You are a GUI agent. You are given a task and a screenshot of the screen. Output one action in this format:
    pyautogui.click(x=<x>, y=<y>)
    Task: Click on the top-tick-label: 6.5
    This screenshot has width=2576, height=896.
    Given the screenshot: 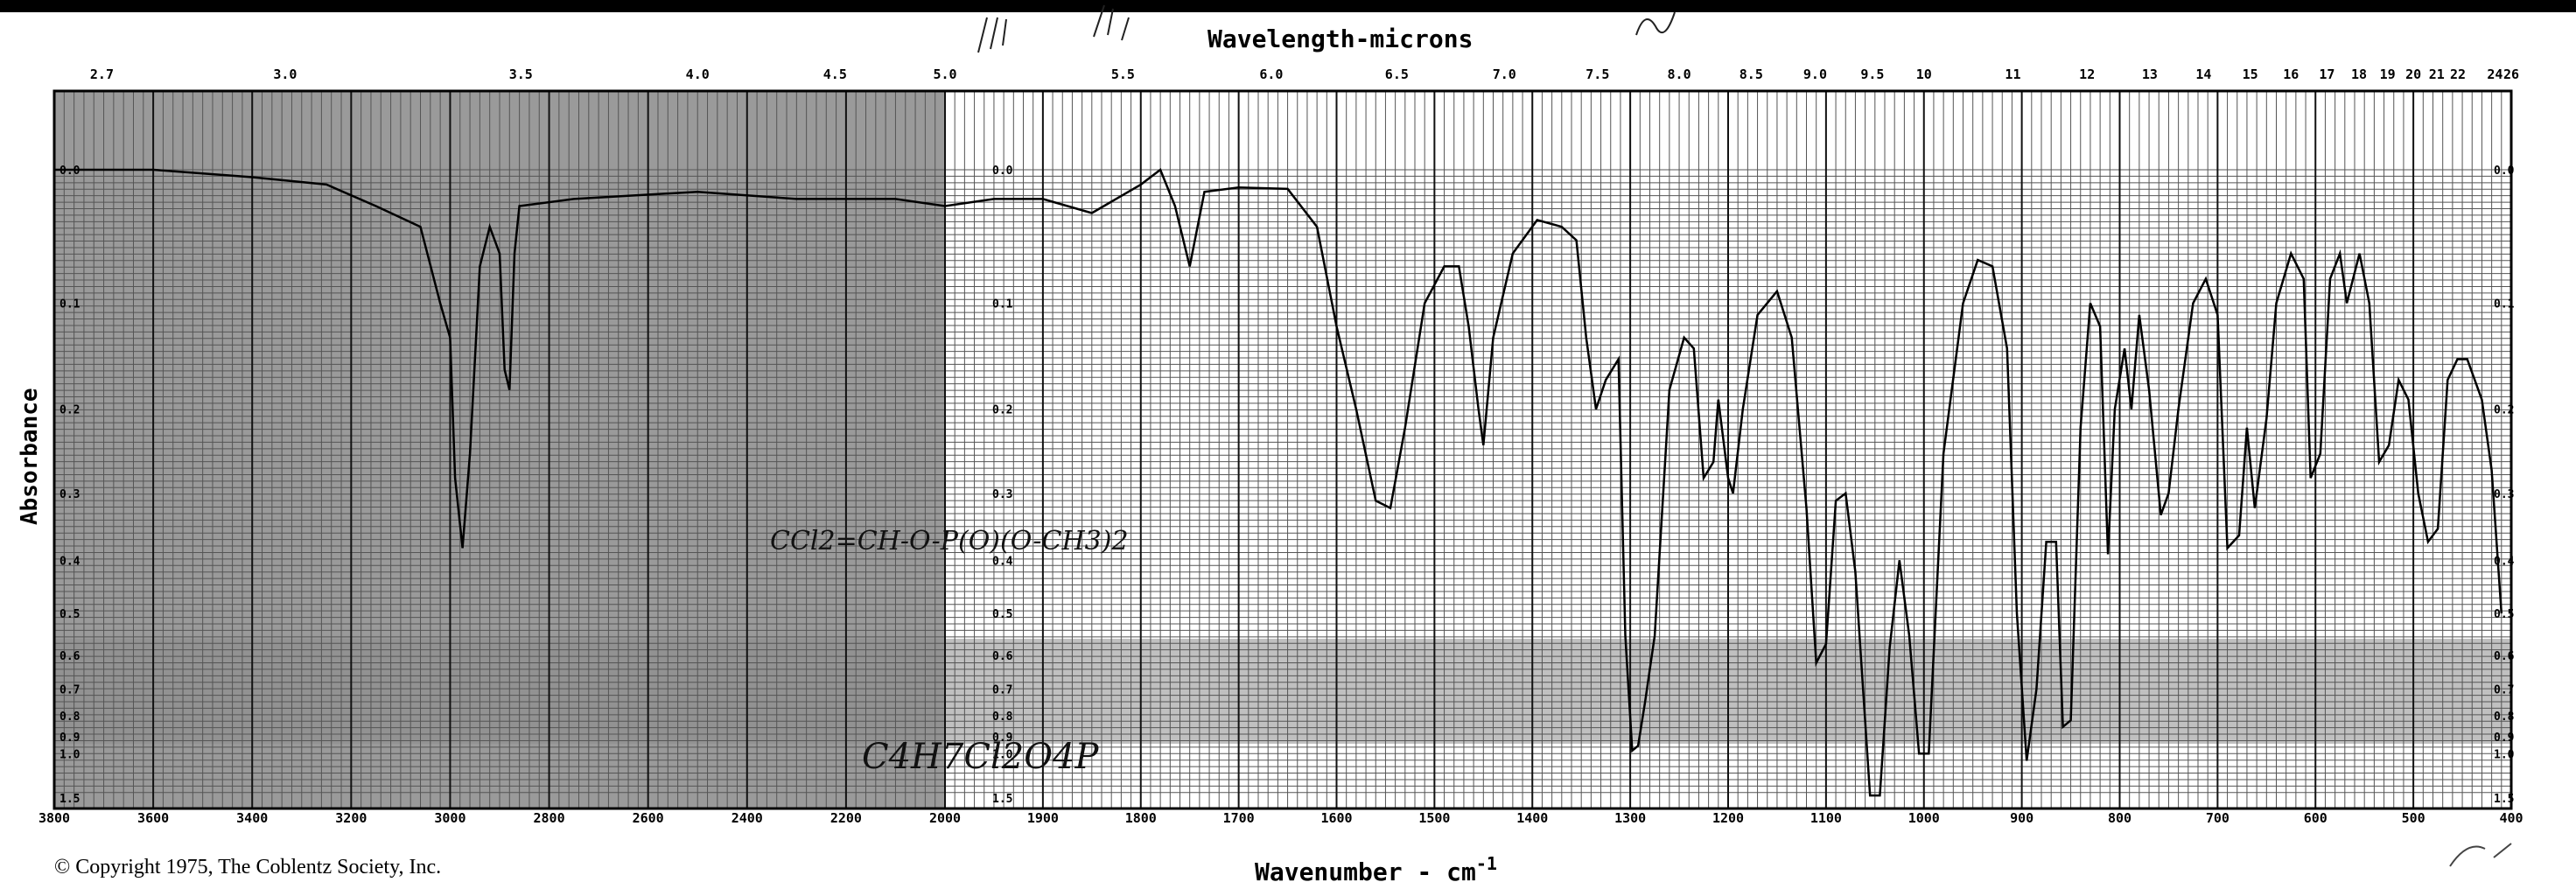 What is the action you would take?
    pyautogui.click(x=1397, y=74)
    